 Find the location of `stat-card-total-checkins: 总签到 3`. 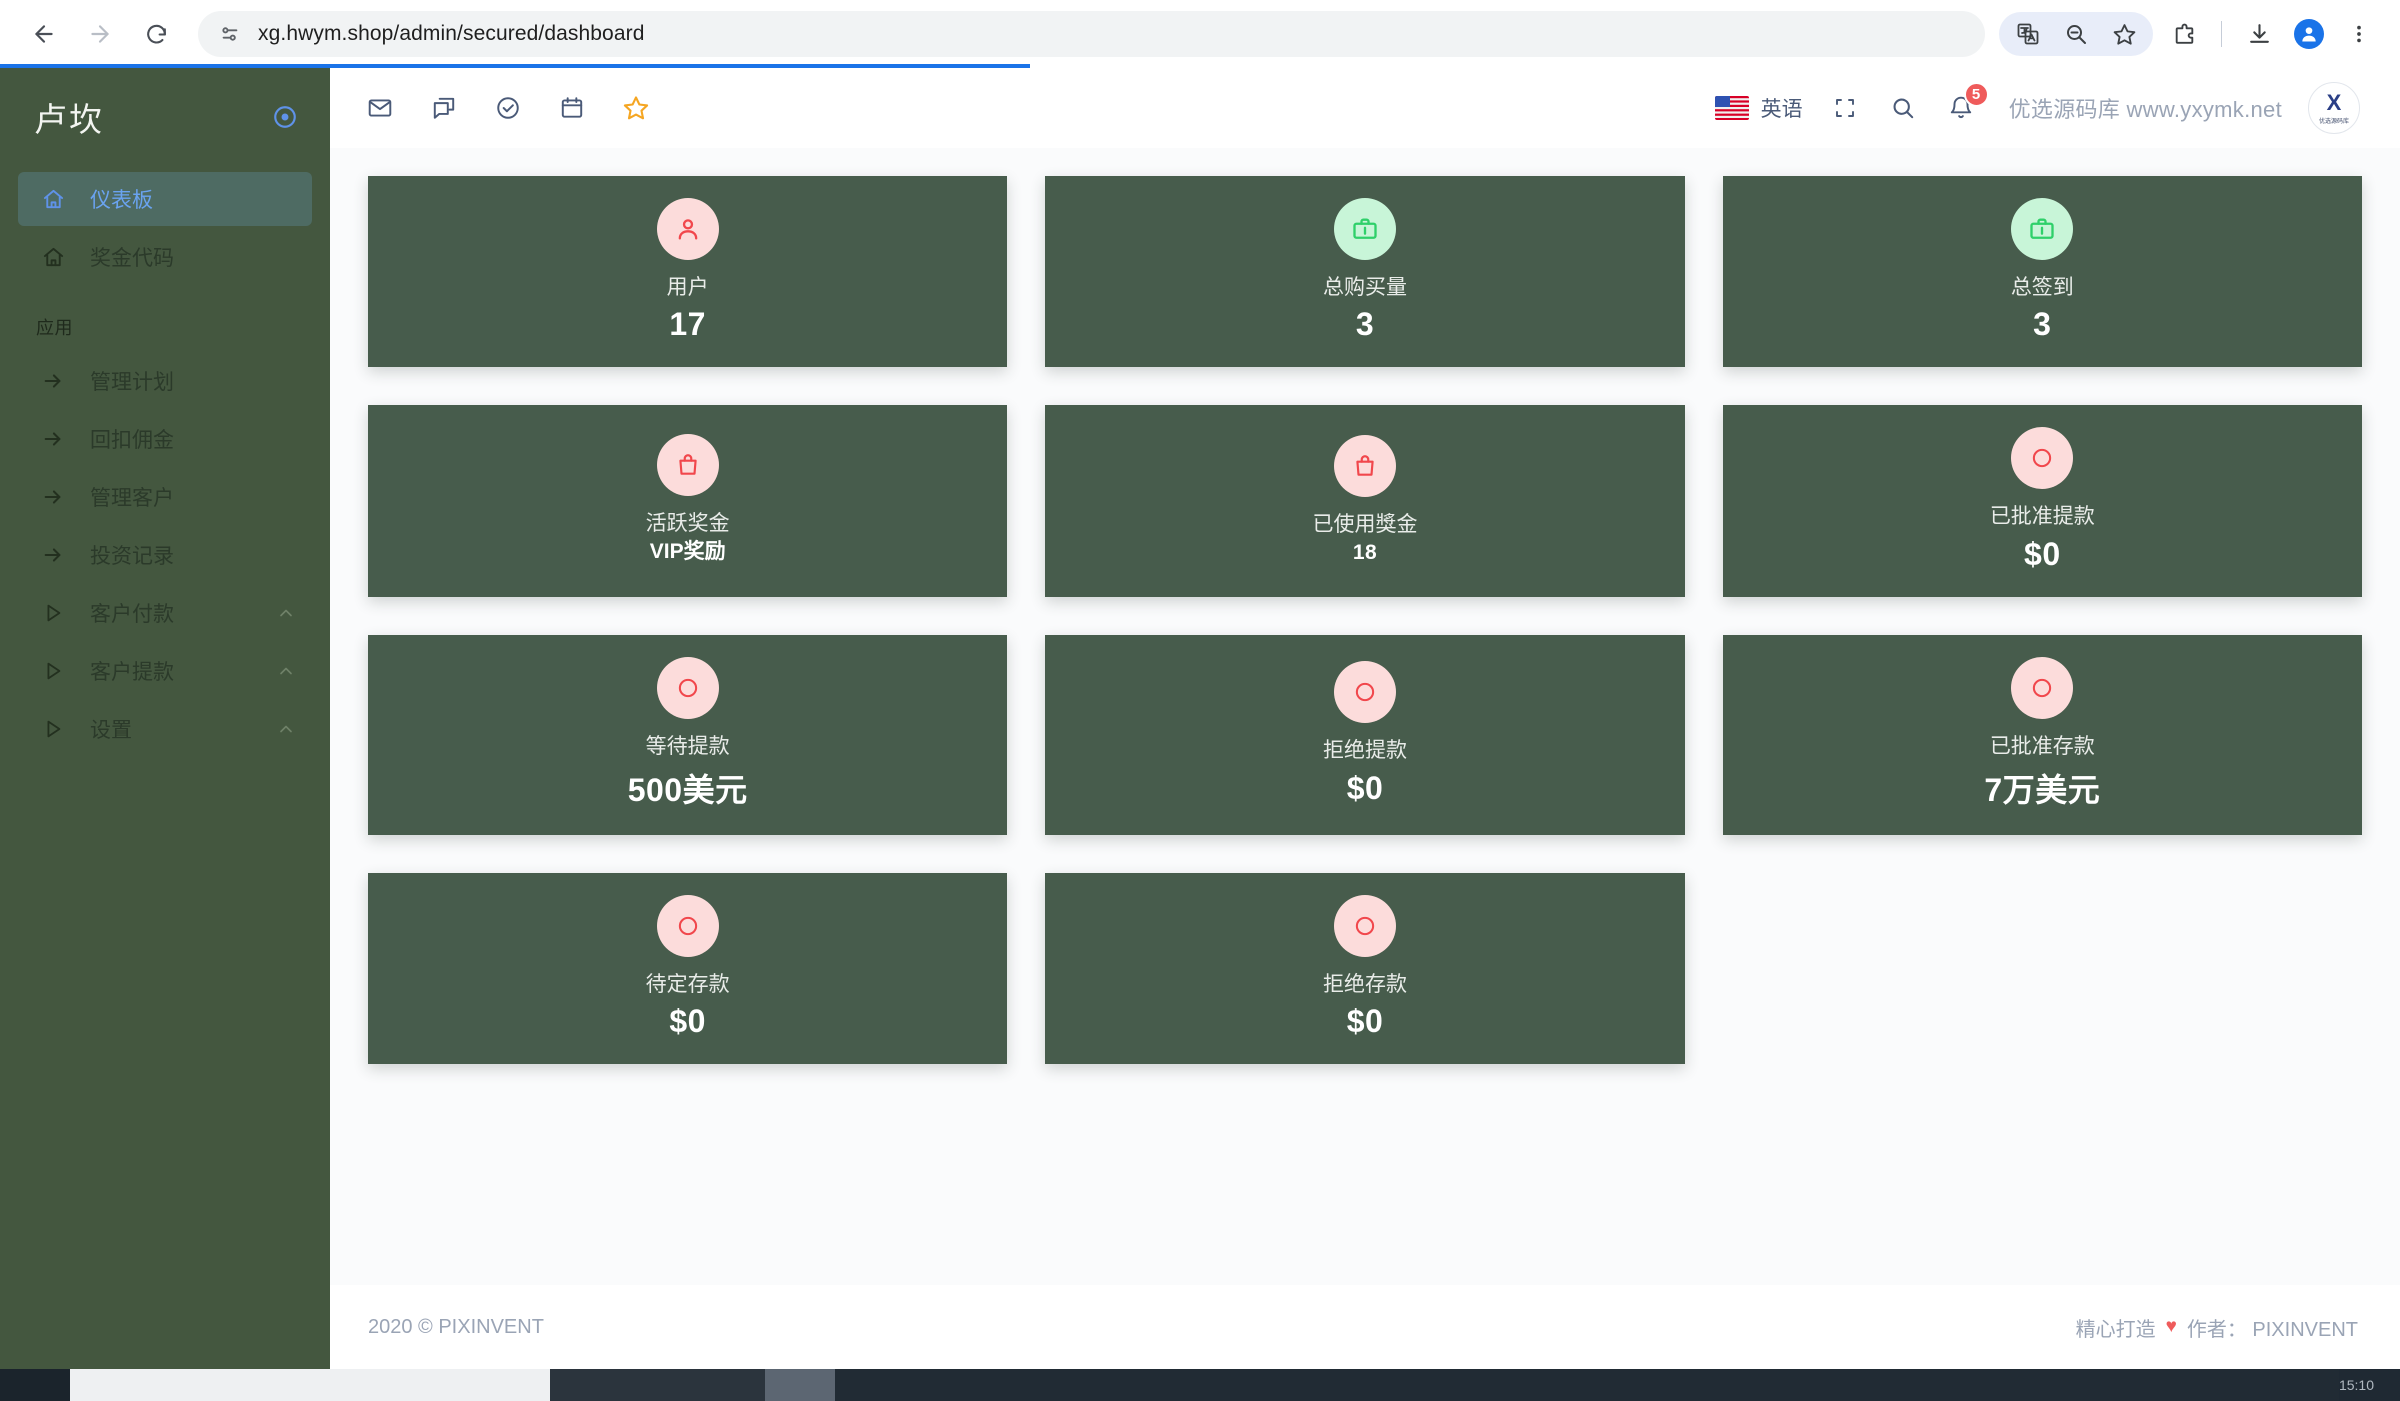

stat-card-total-checkins: 总签到 3 is located at coordinates (2042, 272).